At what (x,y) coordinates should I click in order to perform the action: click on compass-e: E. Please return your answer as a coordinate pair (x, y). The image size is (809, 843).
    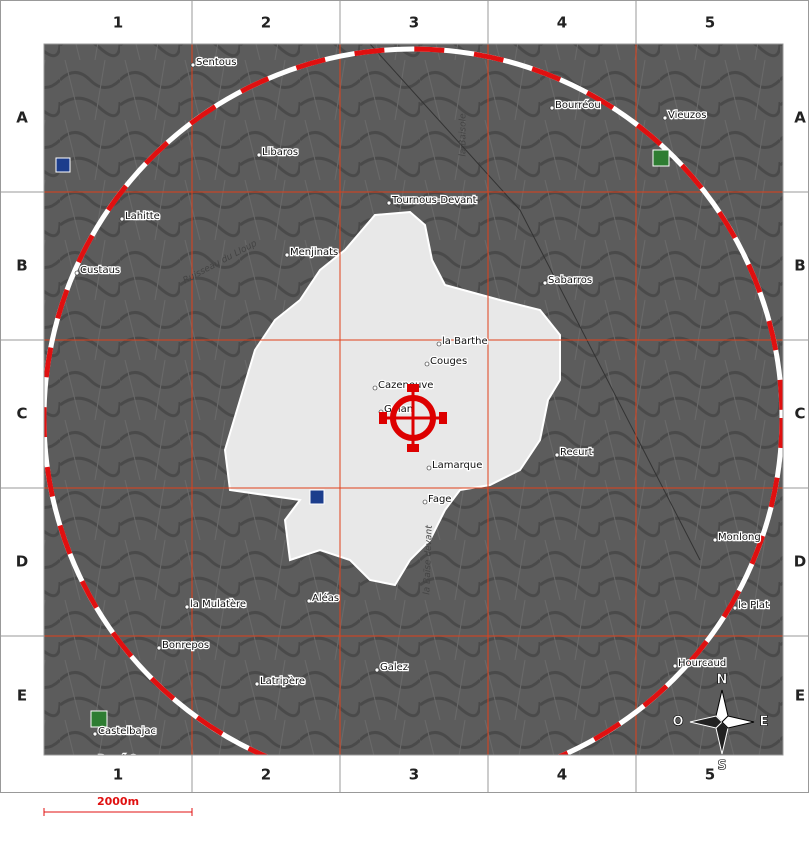
    Looking at the image, I should click on (764, 722).